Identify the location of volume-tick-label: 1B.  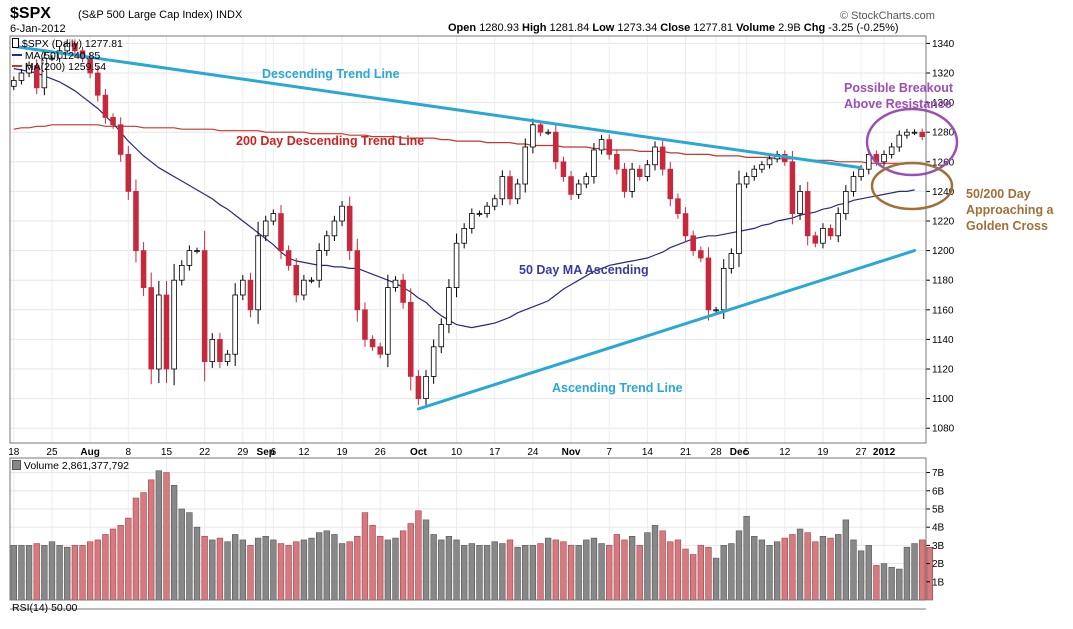
(938, 582).